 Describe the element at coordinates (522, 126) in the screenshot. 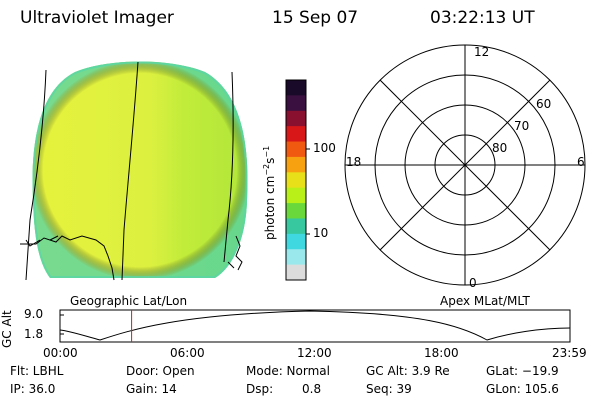

I see `lat-label-70: 70` at that location.